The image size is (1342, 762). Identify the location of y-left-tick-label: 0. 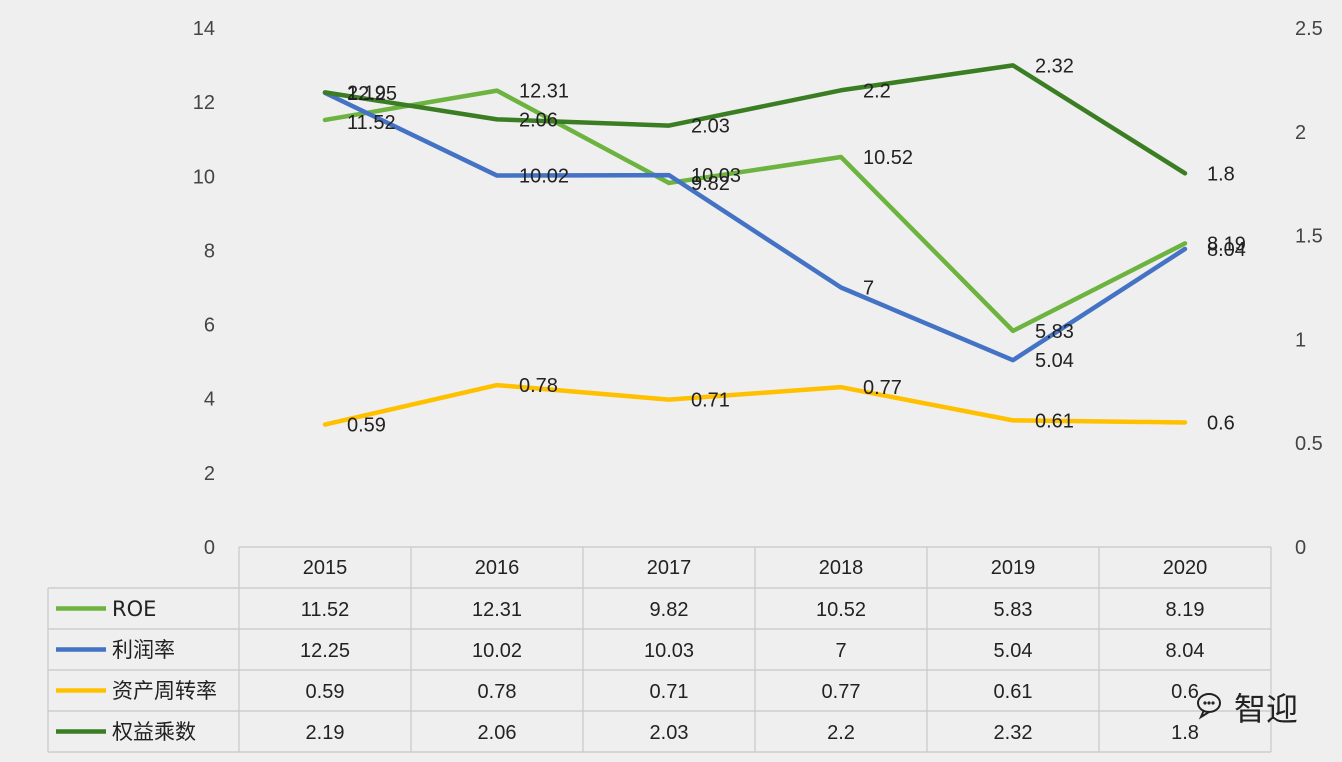
(209, 548).